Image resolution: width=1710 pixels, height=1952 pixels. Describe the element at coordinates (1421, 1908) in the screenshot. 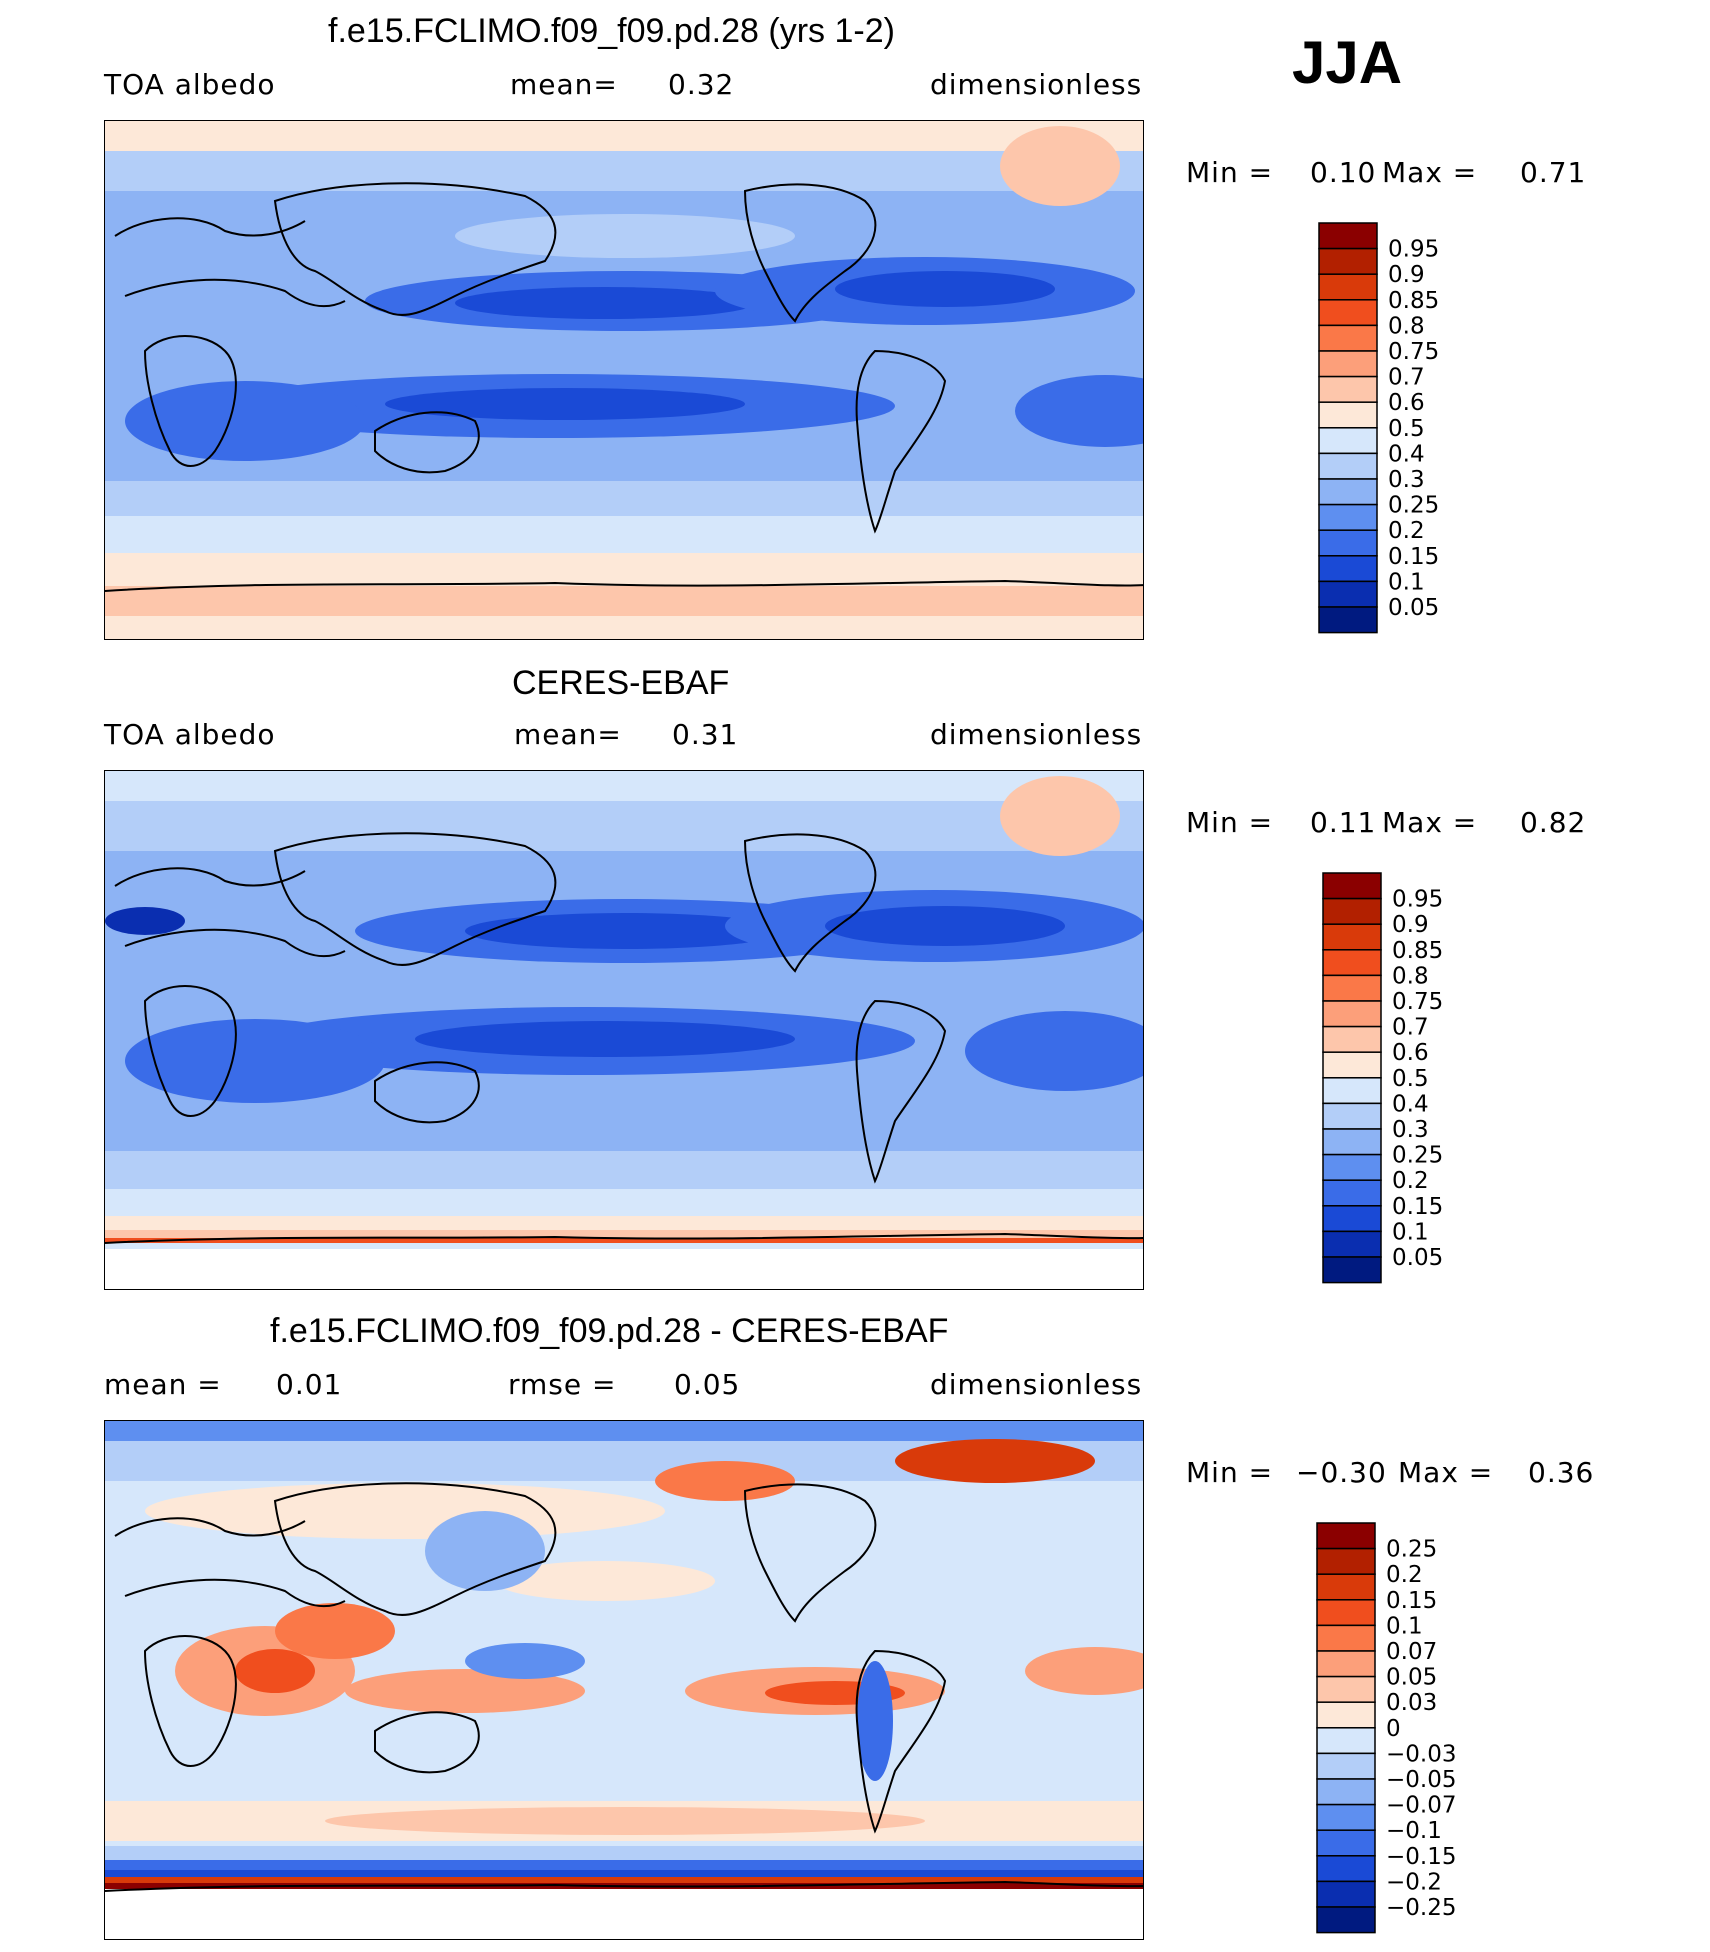

I see `colorbar-tick-label: −0.25` at that location.